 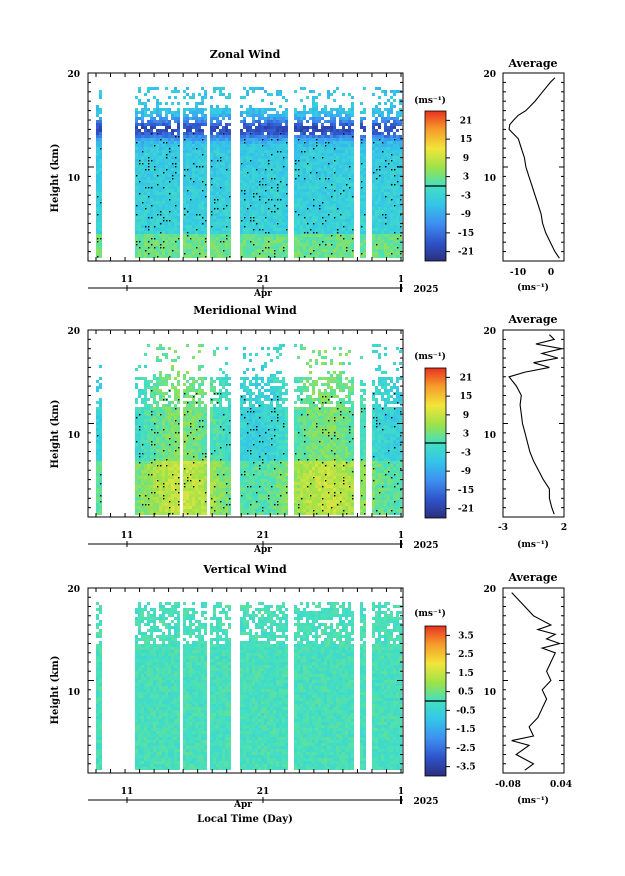 What do you see at coordinates (466, 159) in the screenshot?
I see `cbar-tick-label: 9` at bounding box center [466, 159].